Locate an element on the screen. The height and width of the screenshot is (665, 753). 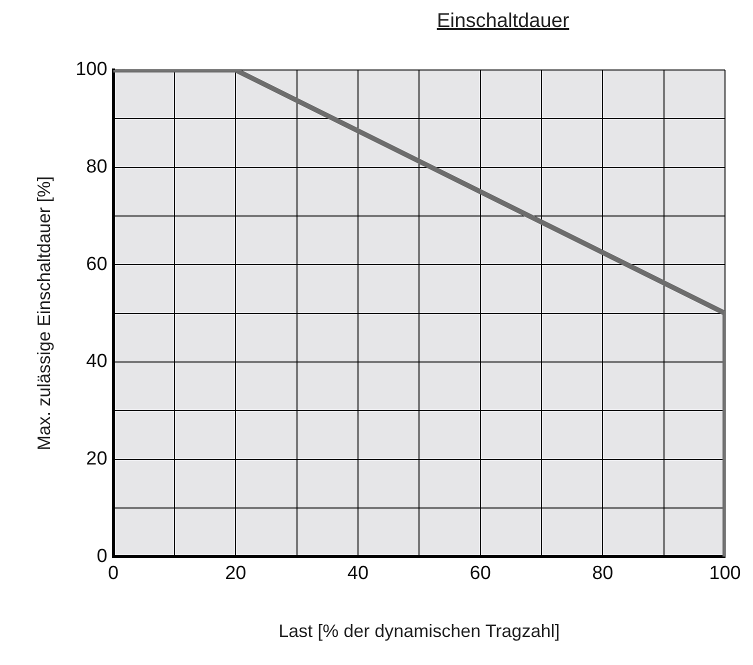
y-tick-label: 60 is located at coordinates (97, 264).